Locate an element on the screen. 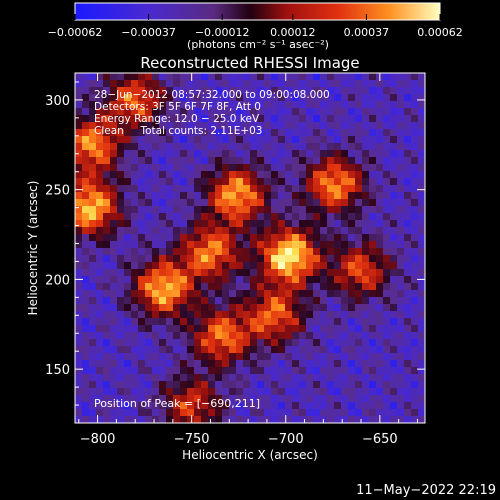 This screenshot has width=500, height=500. colorbar-units: (photons cm⁻² s⁻¹ asec⁻²) is located at coordinates (258, 44).